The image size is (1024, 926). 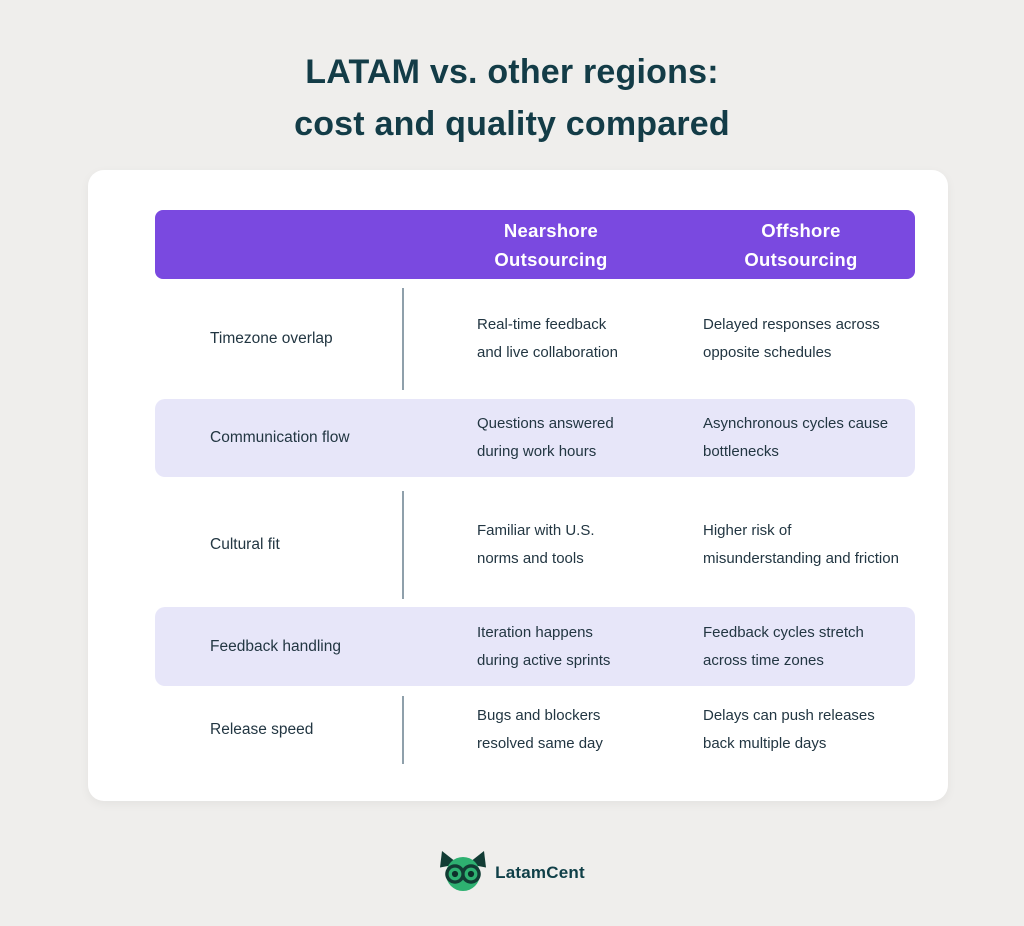 I want to click on nearshore-cell: Familiar with U.S. norms and tools, so click(x=552, y=545).